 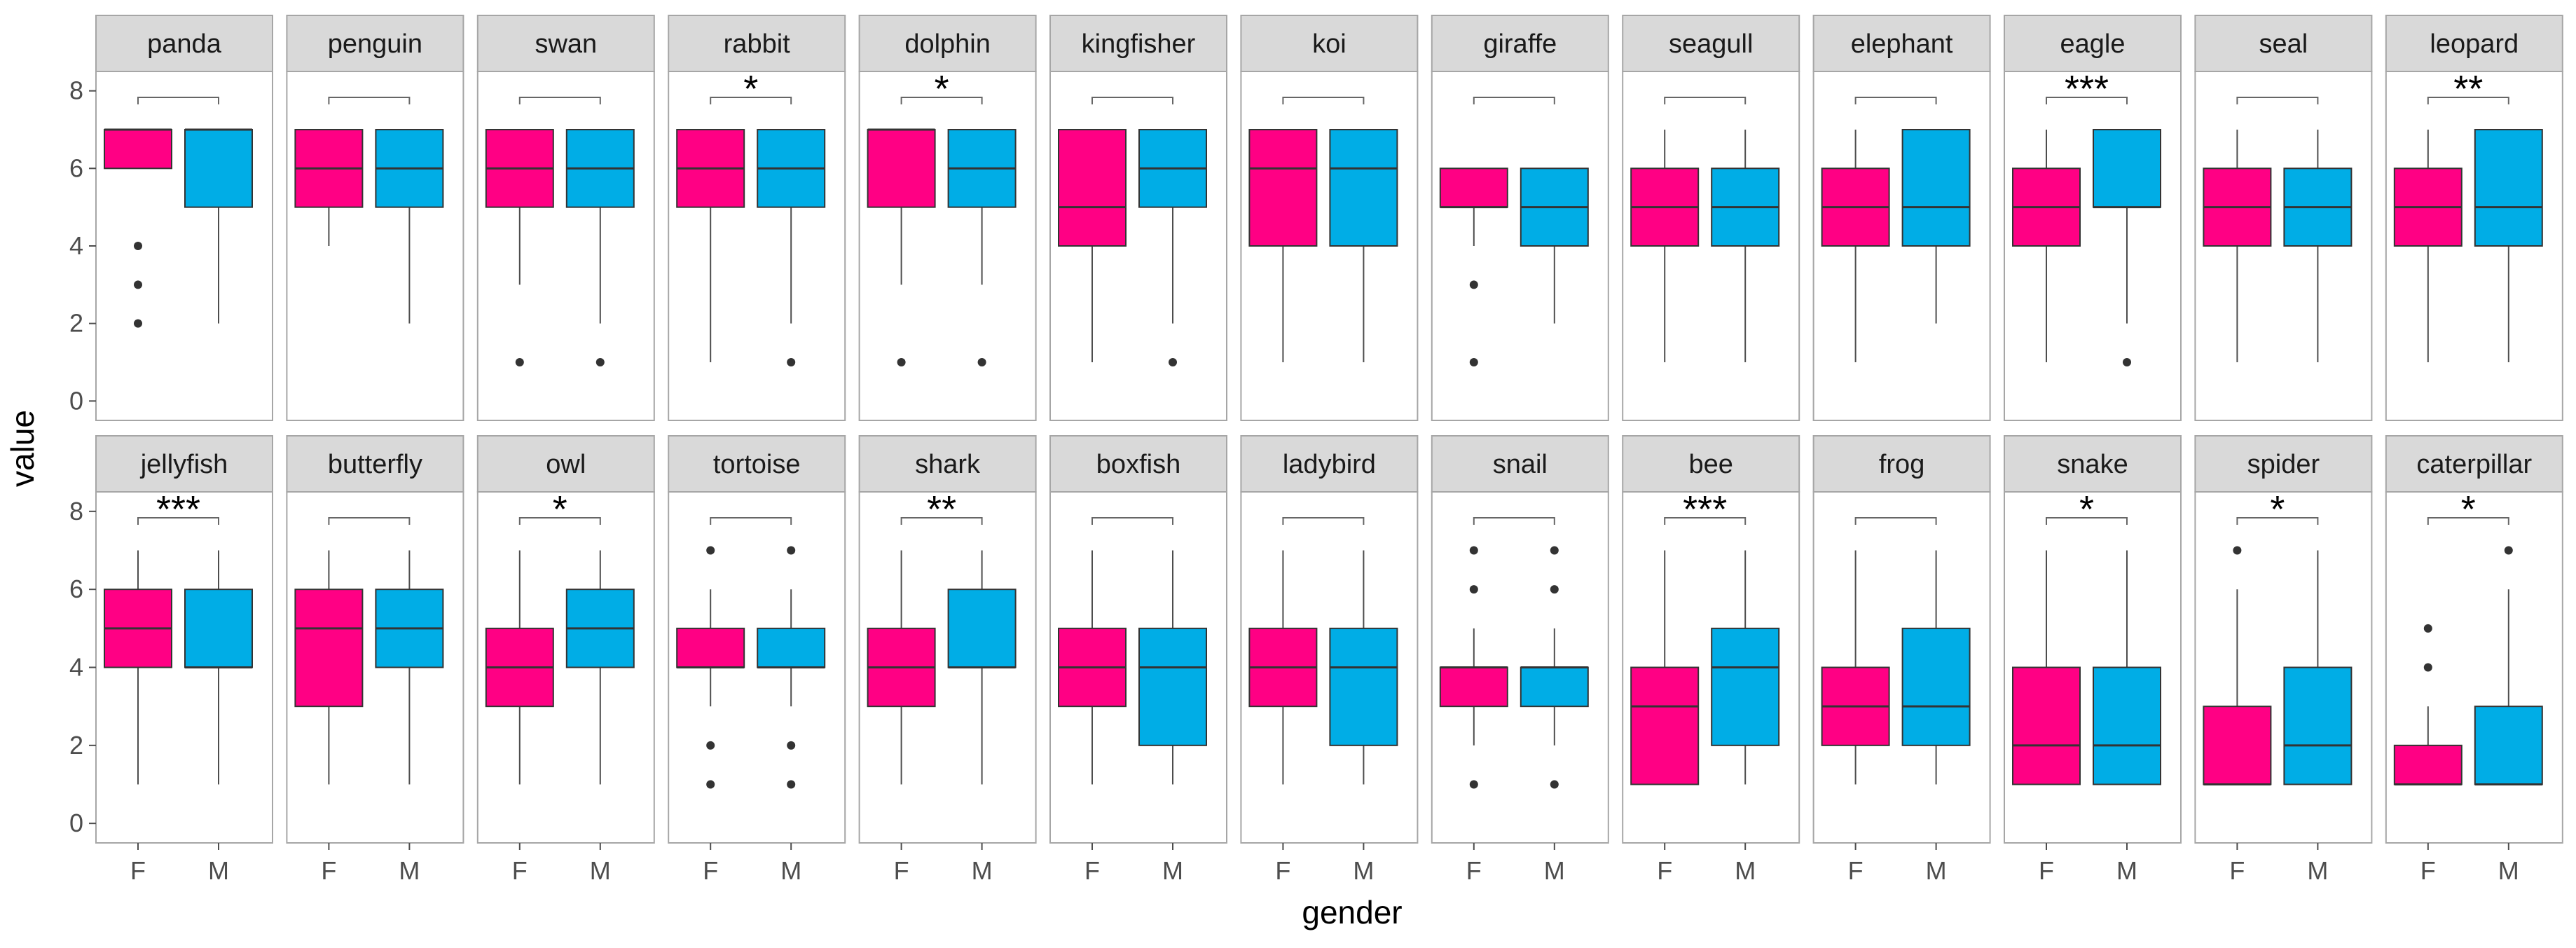 I want to click on facet-strip-label: panda, so click(x=184, y=44).